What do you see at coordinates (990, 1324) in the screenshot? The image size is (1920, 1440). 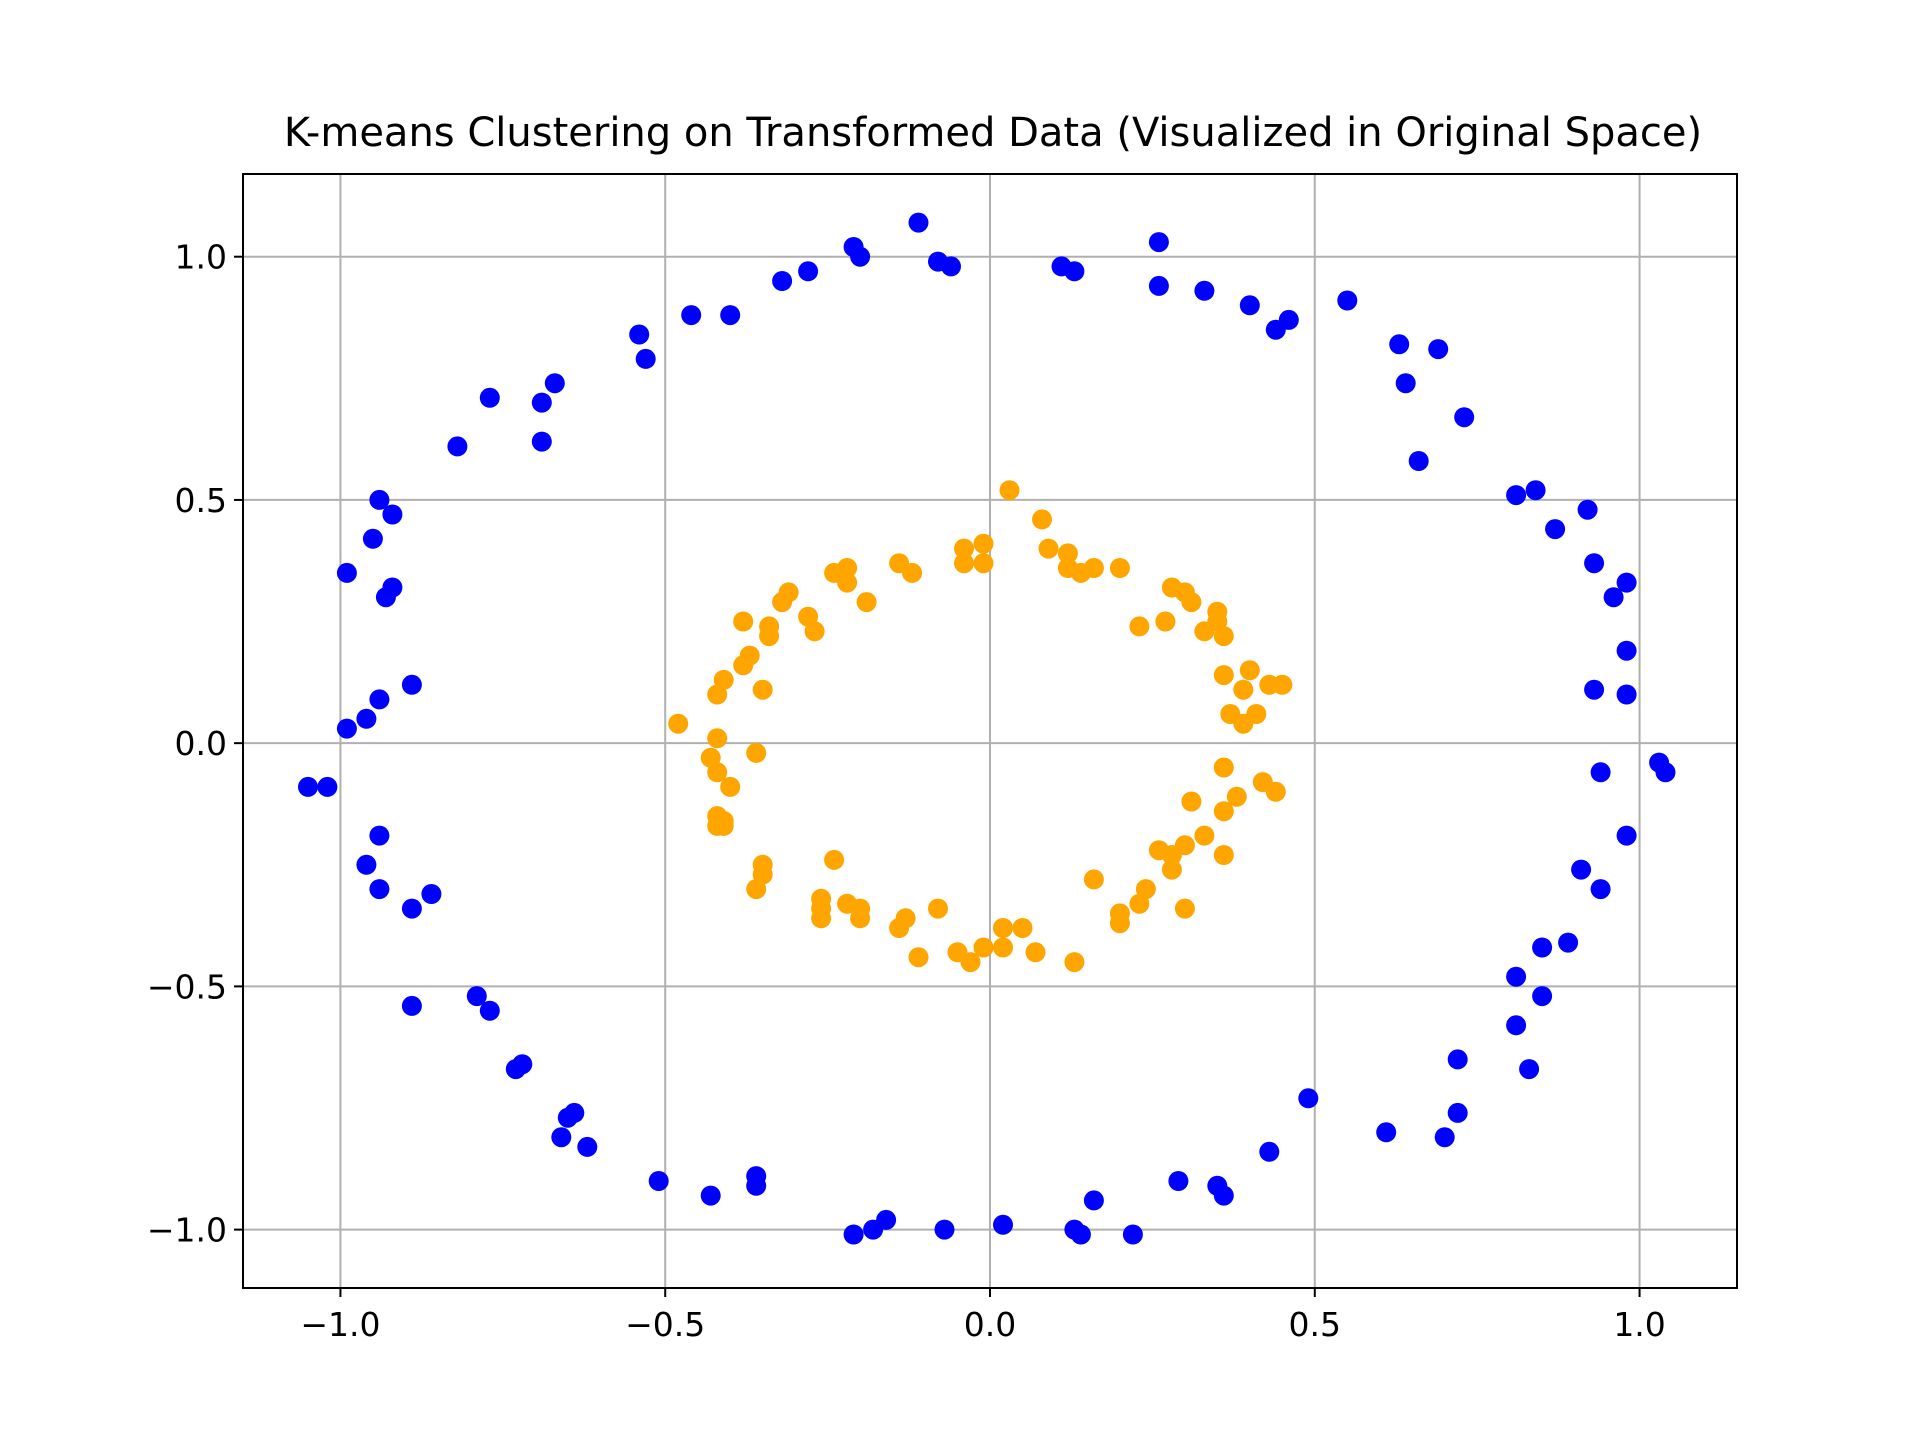 I see `x-tick-label: 0.0` at bounding box center [990, 1324].